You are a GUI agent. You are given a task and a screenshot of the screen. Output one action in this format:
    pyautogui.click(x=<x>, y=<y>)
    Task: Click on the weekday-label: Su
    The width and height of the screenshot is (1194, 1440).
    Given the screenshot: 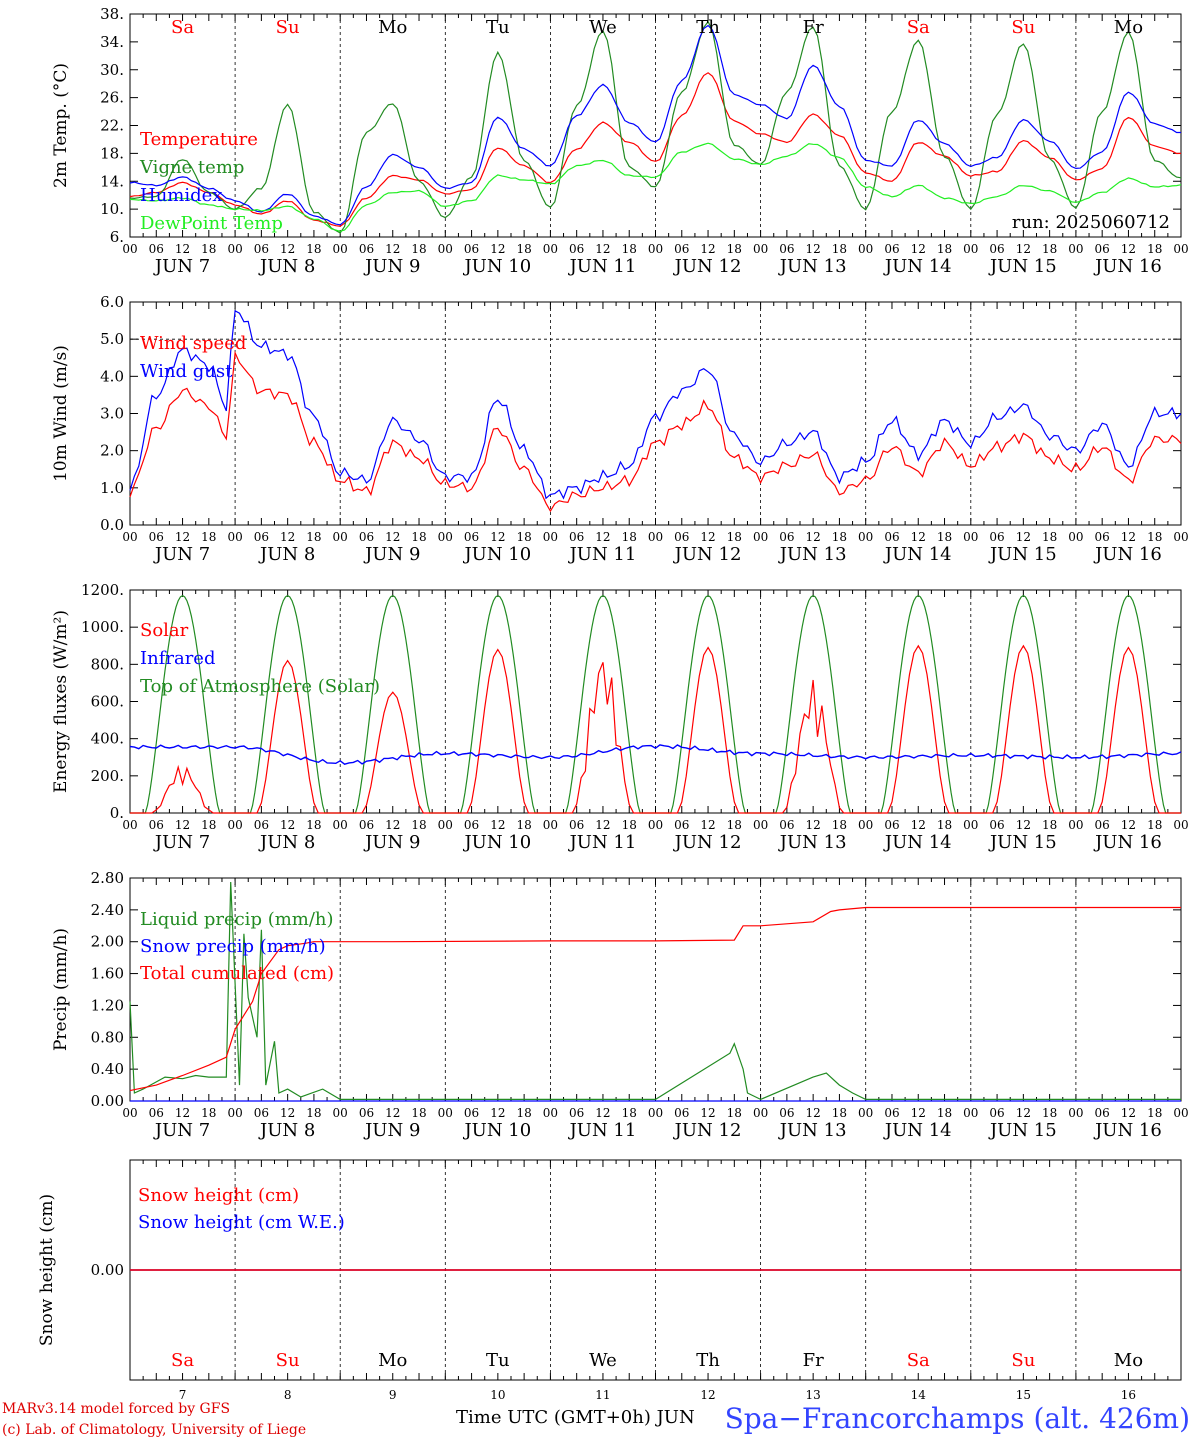 What is the action you would take?
    pyautogui.click(x=1023, y=1360)
    